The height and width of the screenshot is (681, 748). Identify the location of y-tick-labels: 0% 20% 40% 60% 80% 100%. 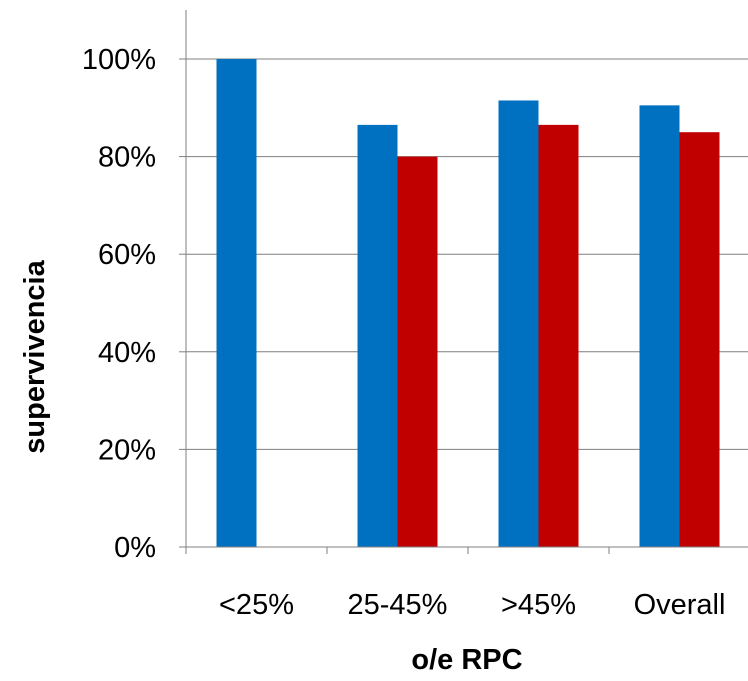
(119, 304).